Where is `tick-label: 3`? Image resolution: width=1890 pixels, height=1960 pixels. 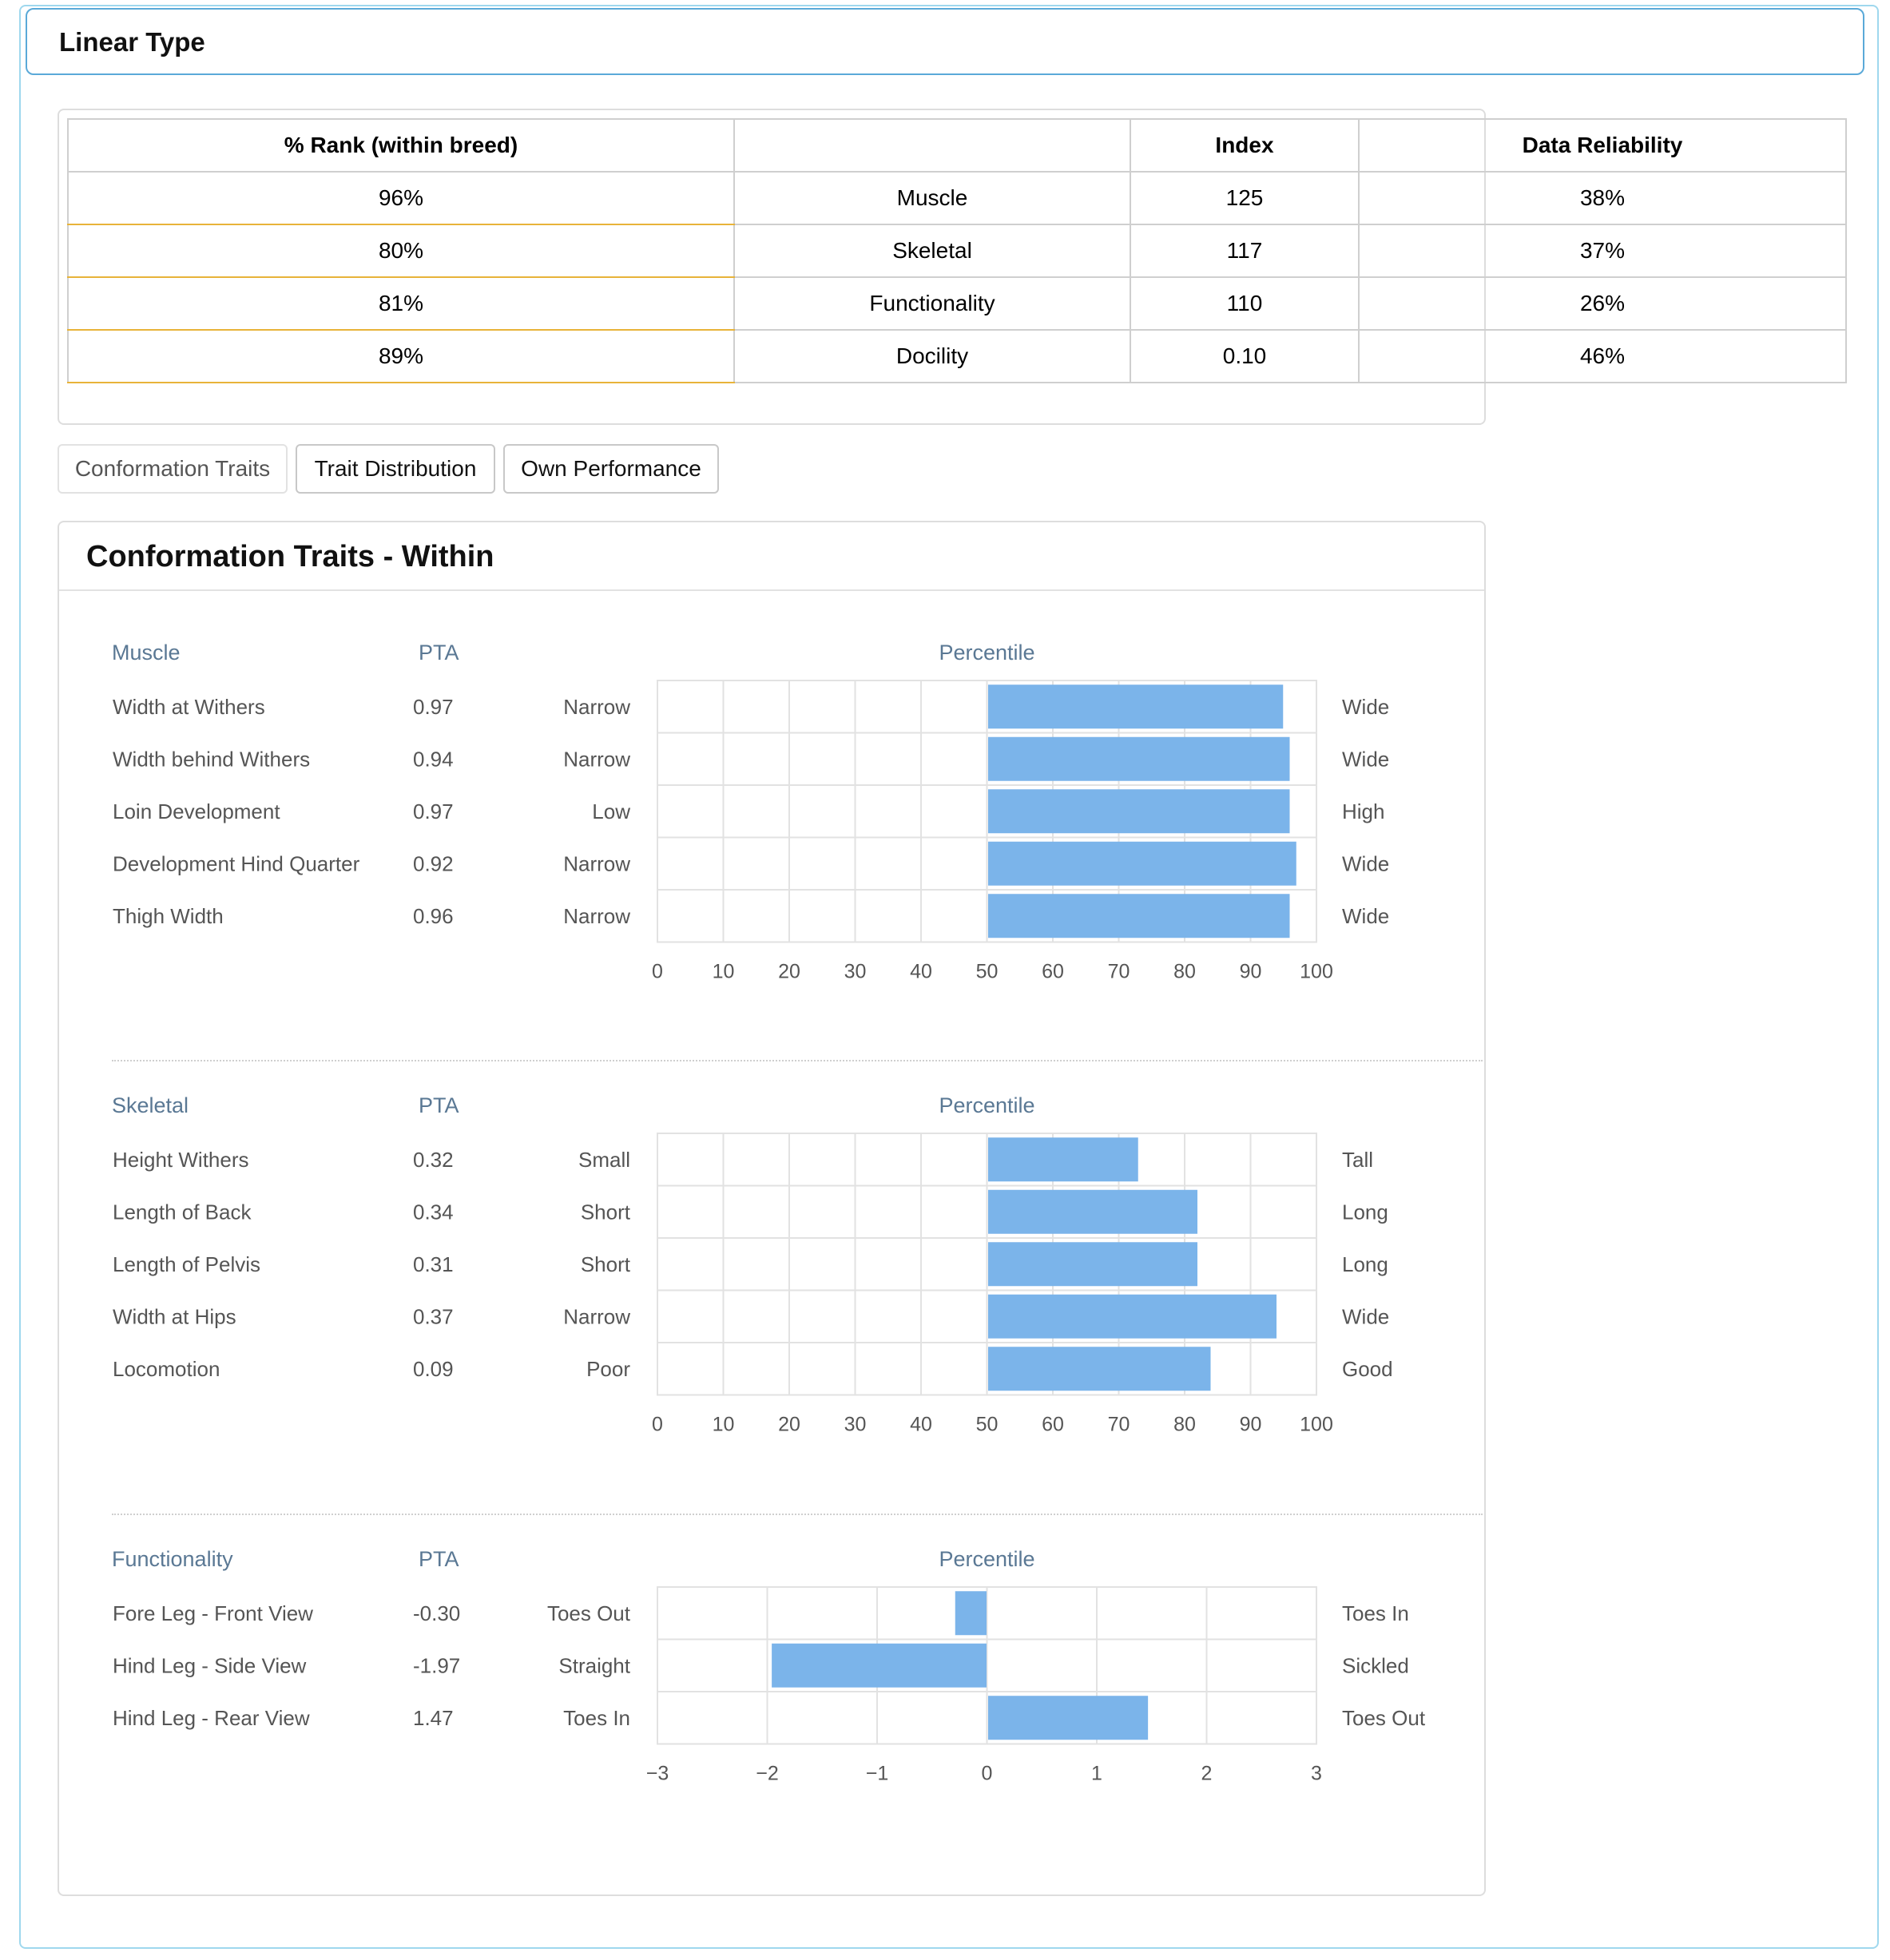
tick-label: 3 is located at coordinates (1316, 1774).